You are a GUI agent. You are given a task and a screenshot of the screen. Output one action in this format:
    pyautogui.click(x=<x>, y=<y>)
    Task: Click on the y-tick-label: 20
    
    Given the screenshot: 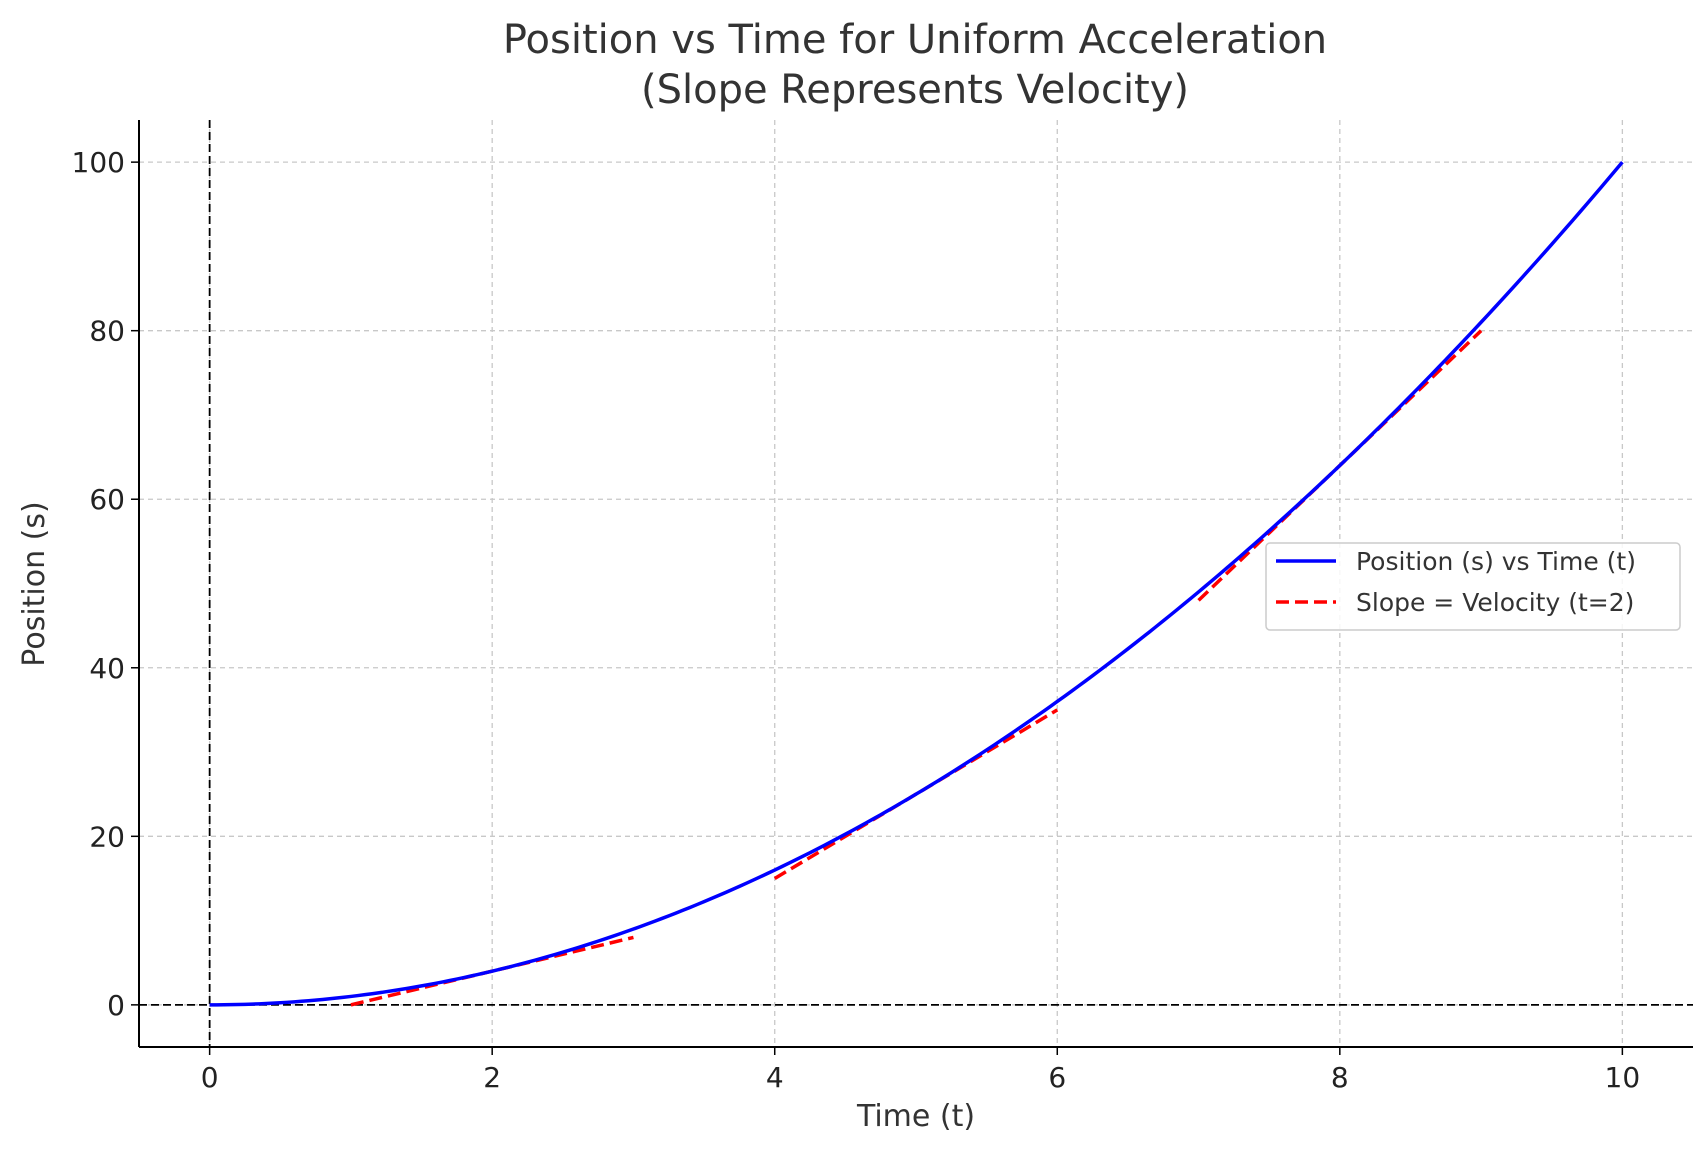 What is the action you would take?
    pyautogui.click(x=107, y=836)
    